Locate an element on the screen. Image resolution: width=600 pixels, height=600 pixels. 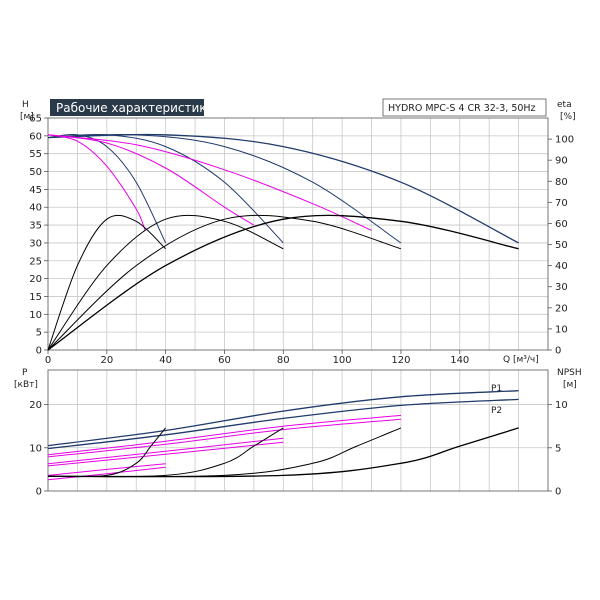
x-tick-label: 80 is located at coordinates (283, 360).